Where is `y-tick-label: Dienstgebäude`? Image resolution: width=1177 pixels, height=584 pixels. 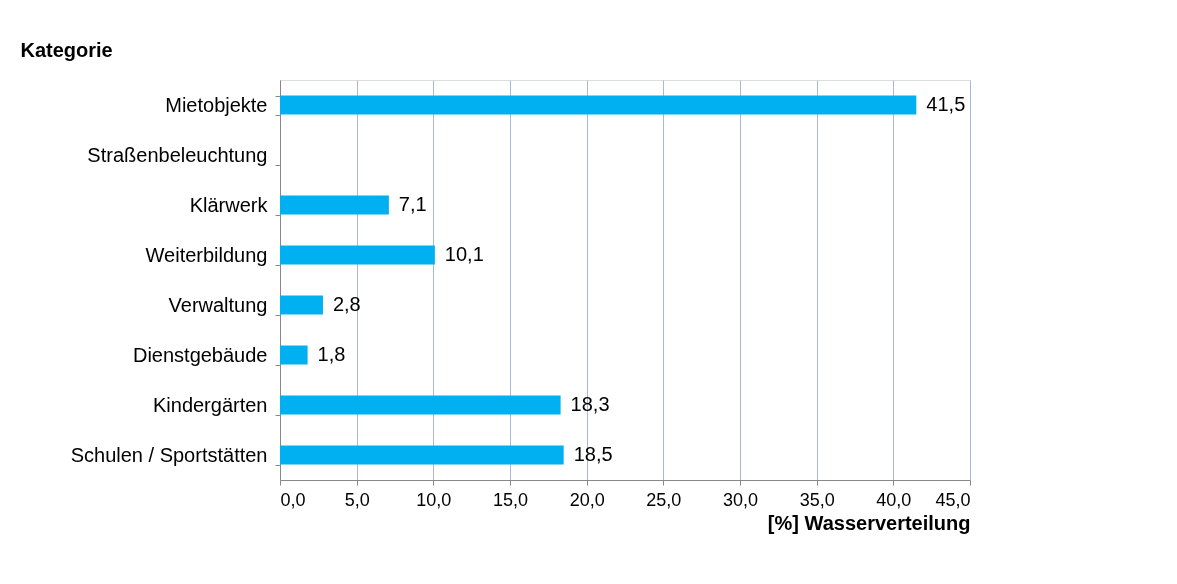 y-tick-label: Dienstgebäude is located at coordinates (200, 354).